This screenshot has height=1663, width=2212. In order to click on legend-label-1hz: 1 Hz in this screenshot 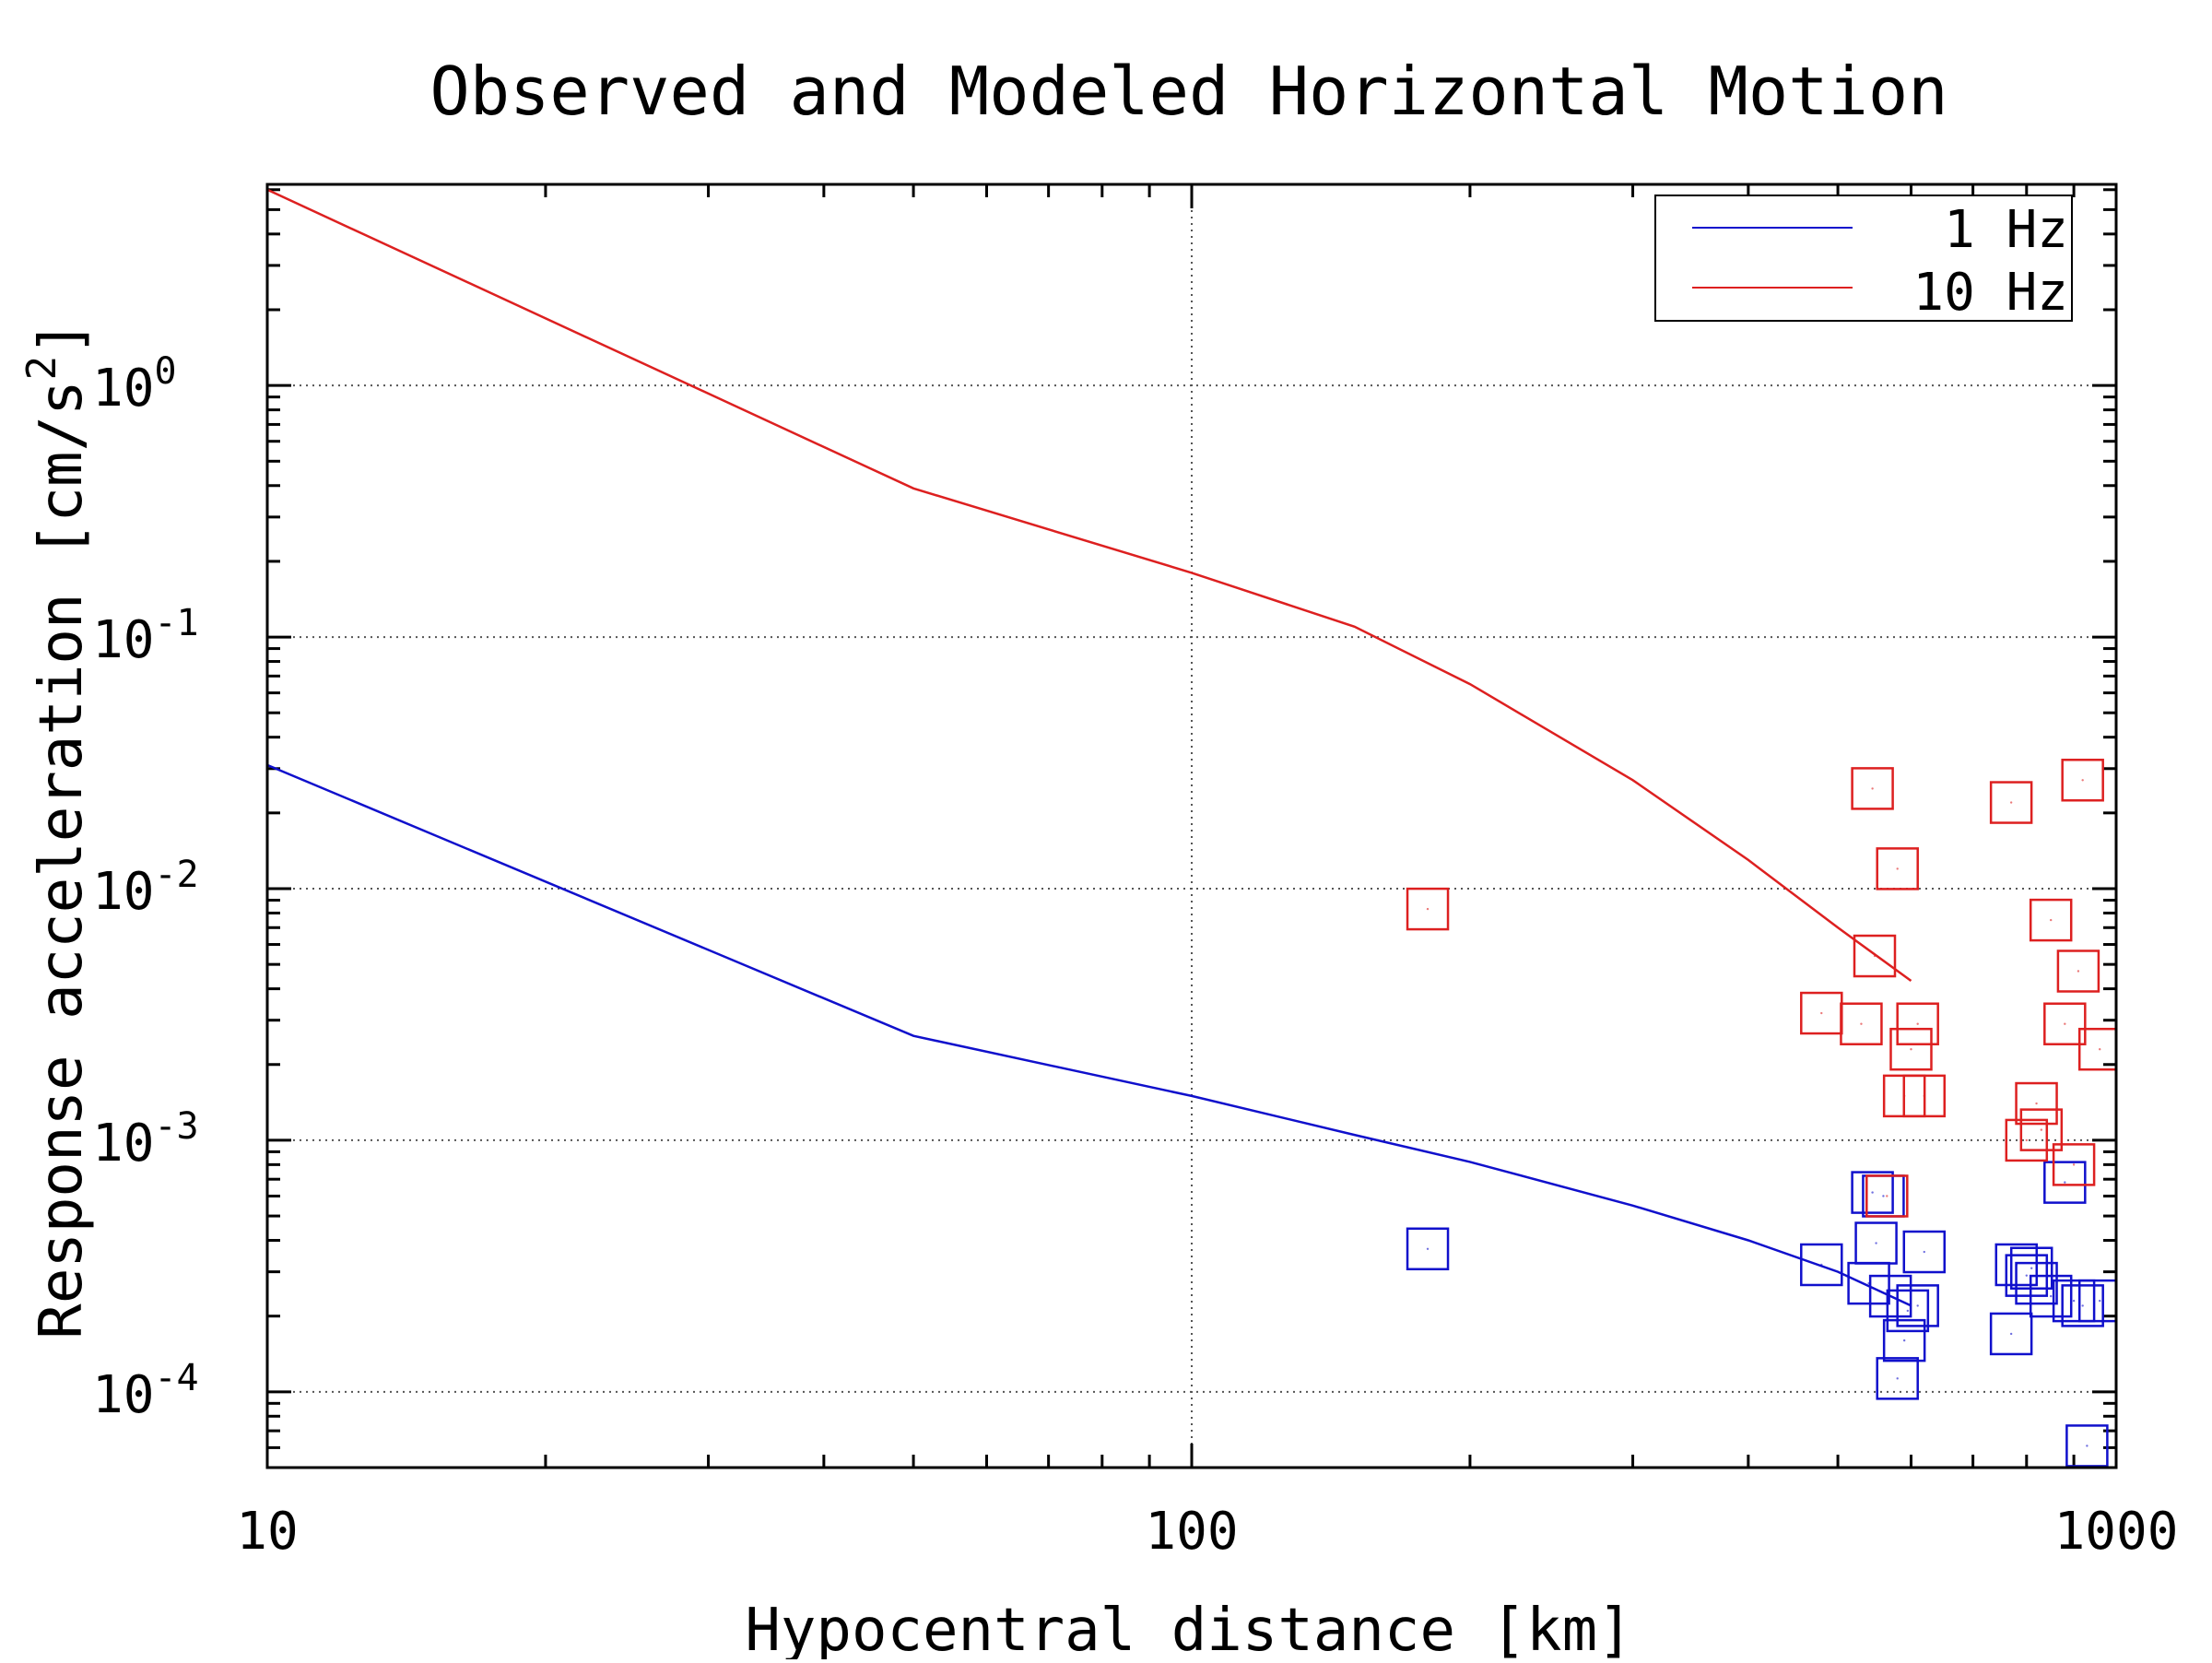, I will do `click(2006, 230)`.